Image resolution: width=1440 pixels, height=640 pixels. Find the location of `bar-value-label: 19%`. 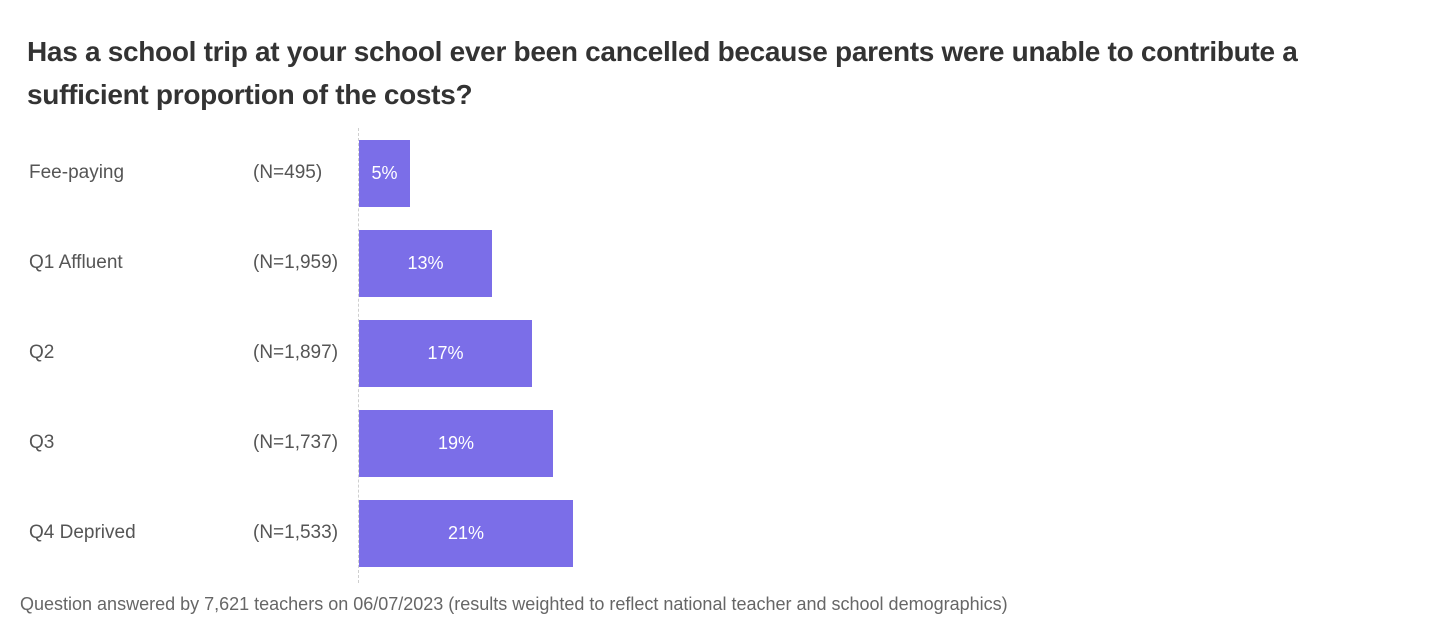

bar-value-label: 19% is located at coordinates (456, 443).